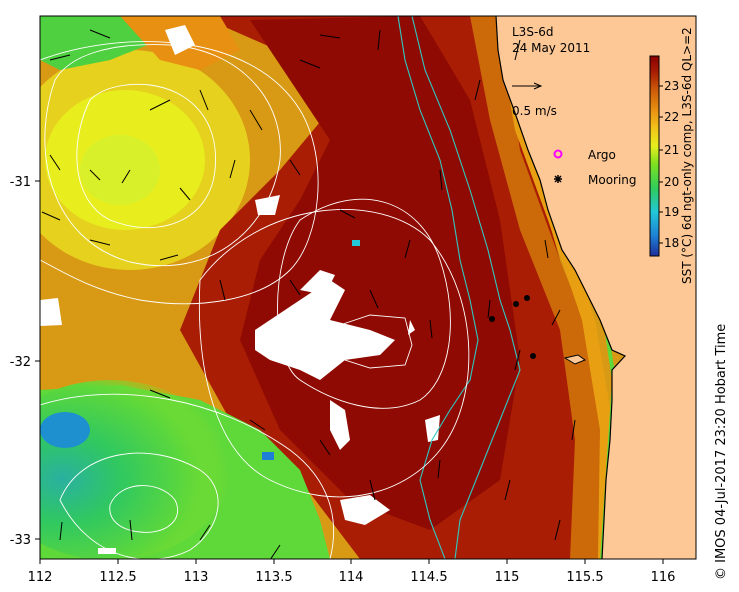 This screenshot has width=739, height=592. What do you see at coordinates (20, 362) in the screenshot?
I see `y-tick-minus32: -32` at bounding box center [20, 362].